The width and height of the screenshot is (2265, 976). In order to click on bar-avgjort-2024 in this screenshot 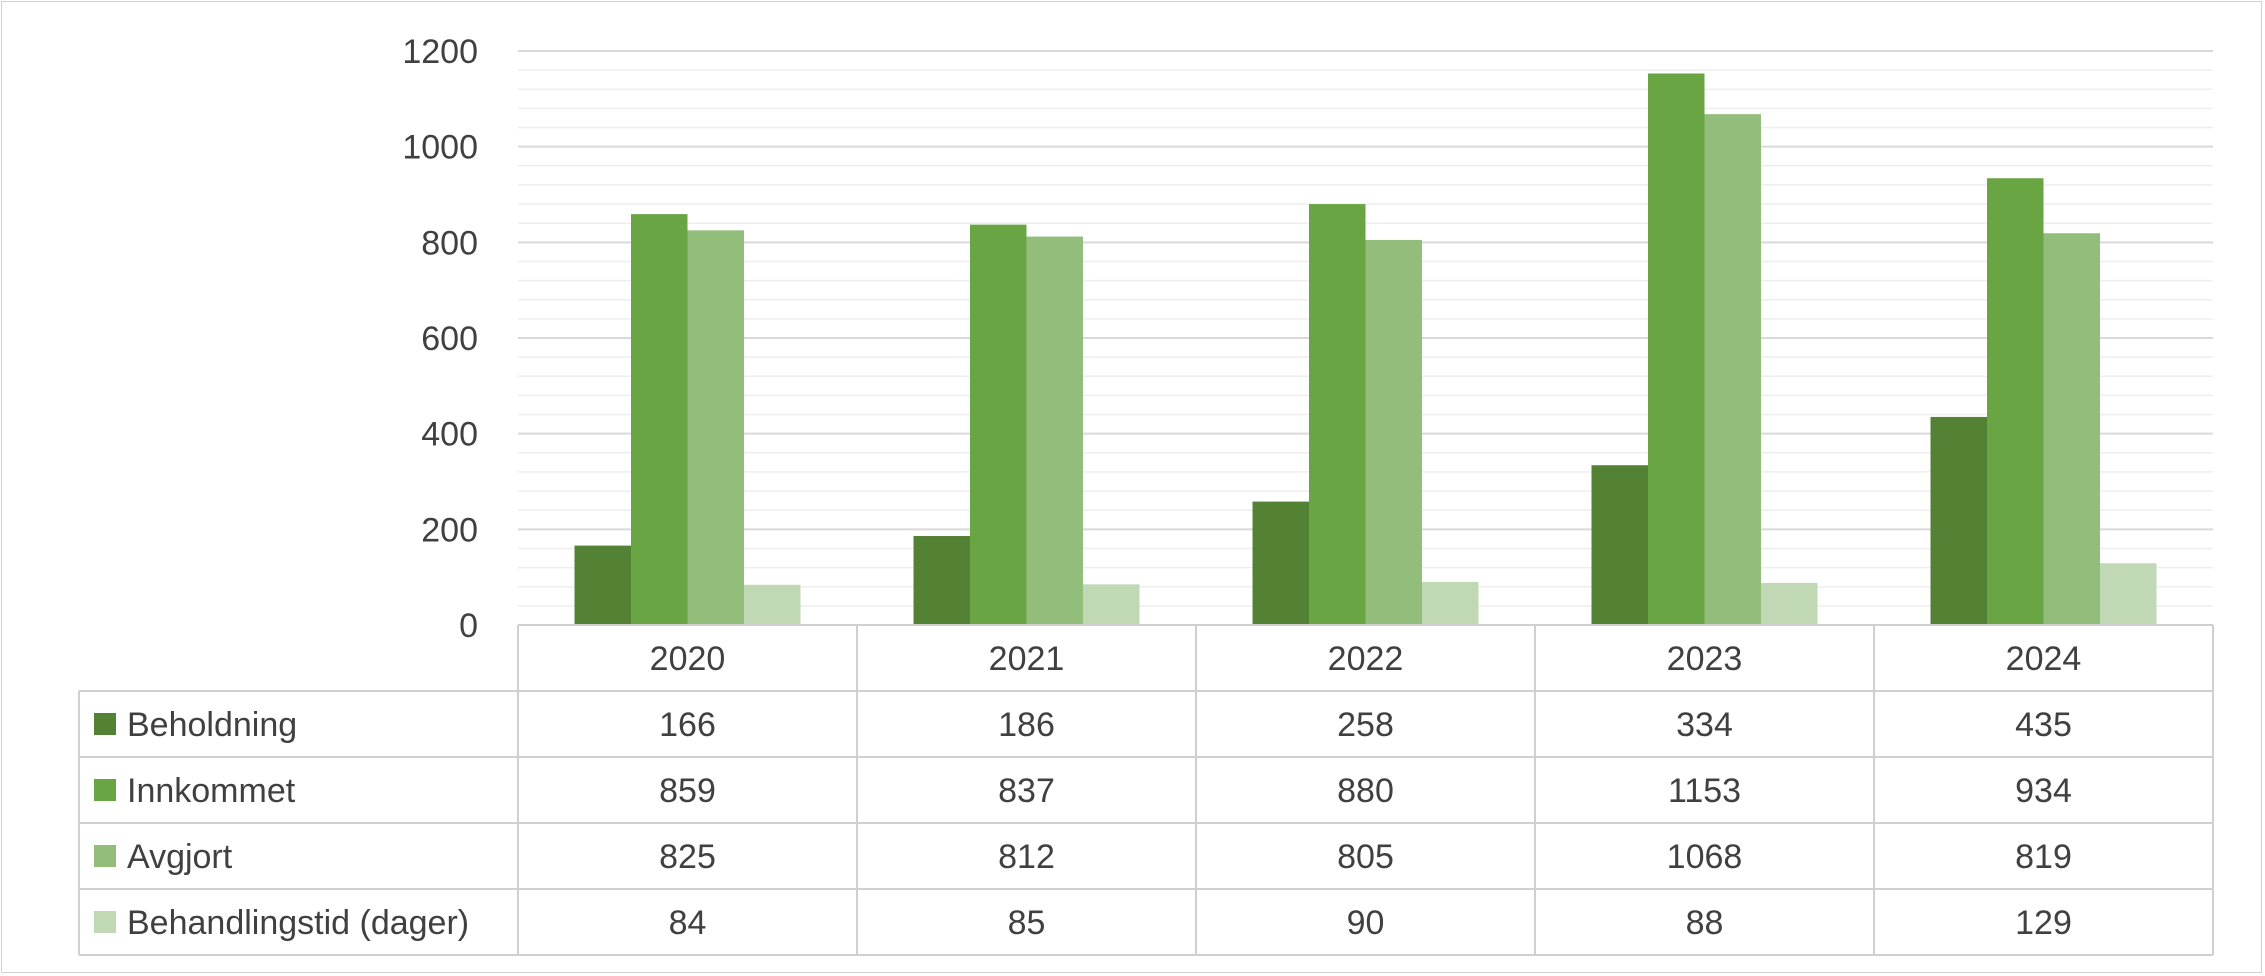, I will do `click(2071, 429)`.